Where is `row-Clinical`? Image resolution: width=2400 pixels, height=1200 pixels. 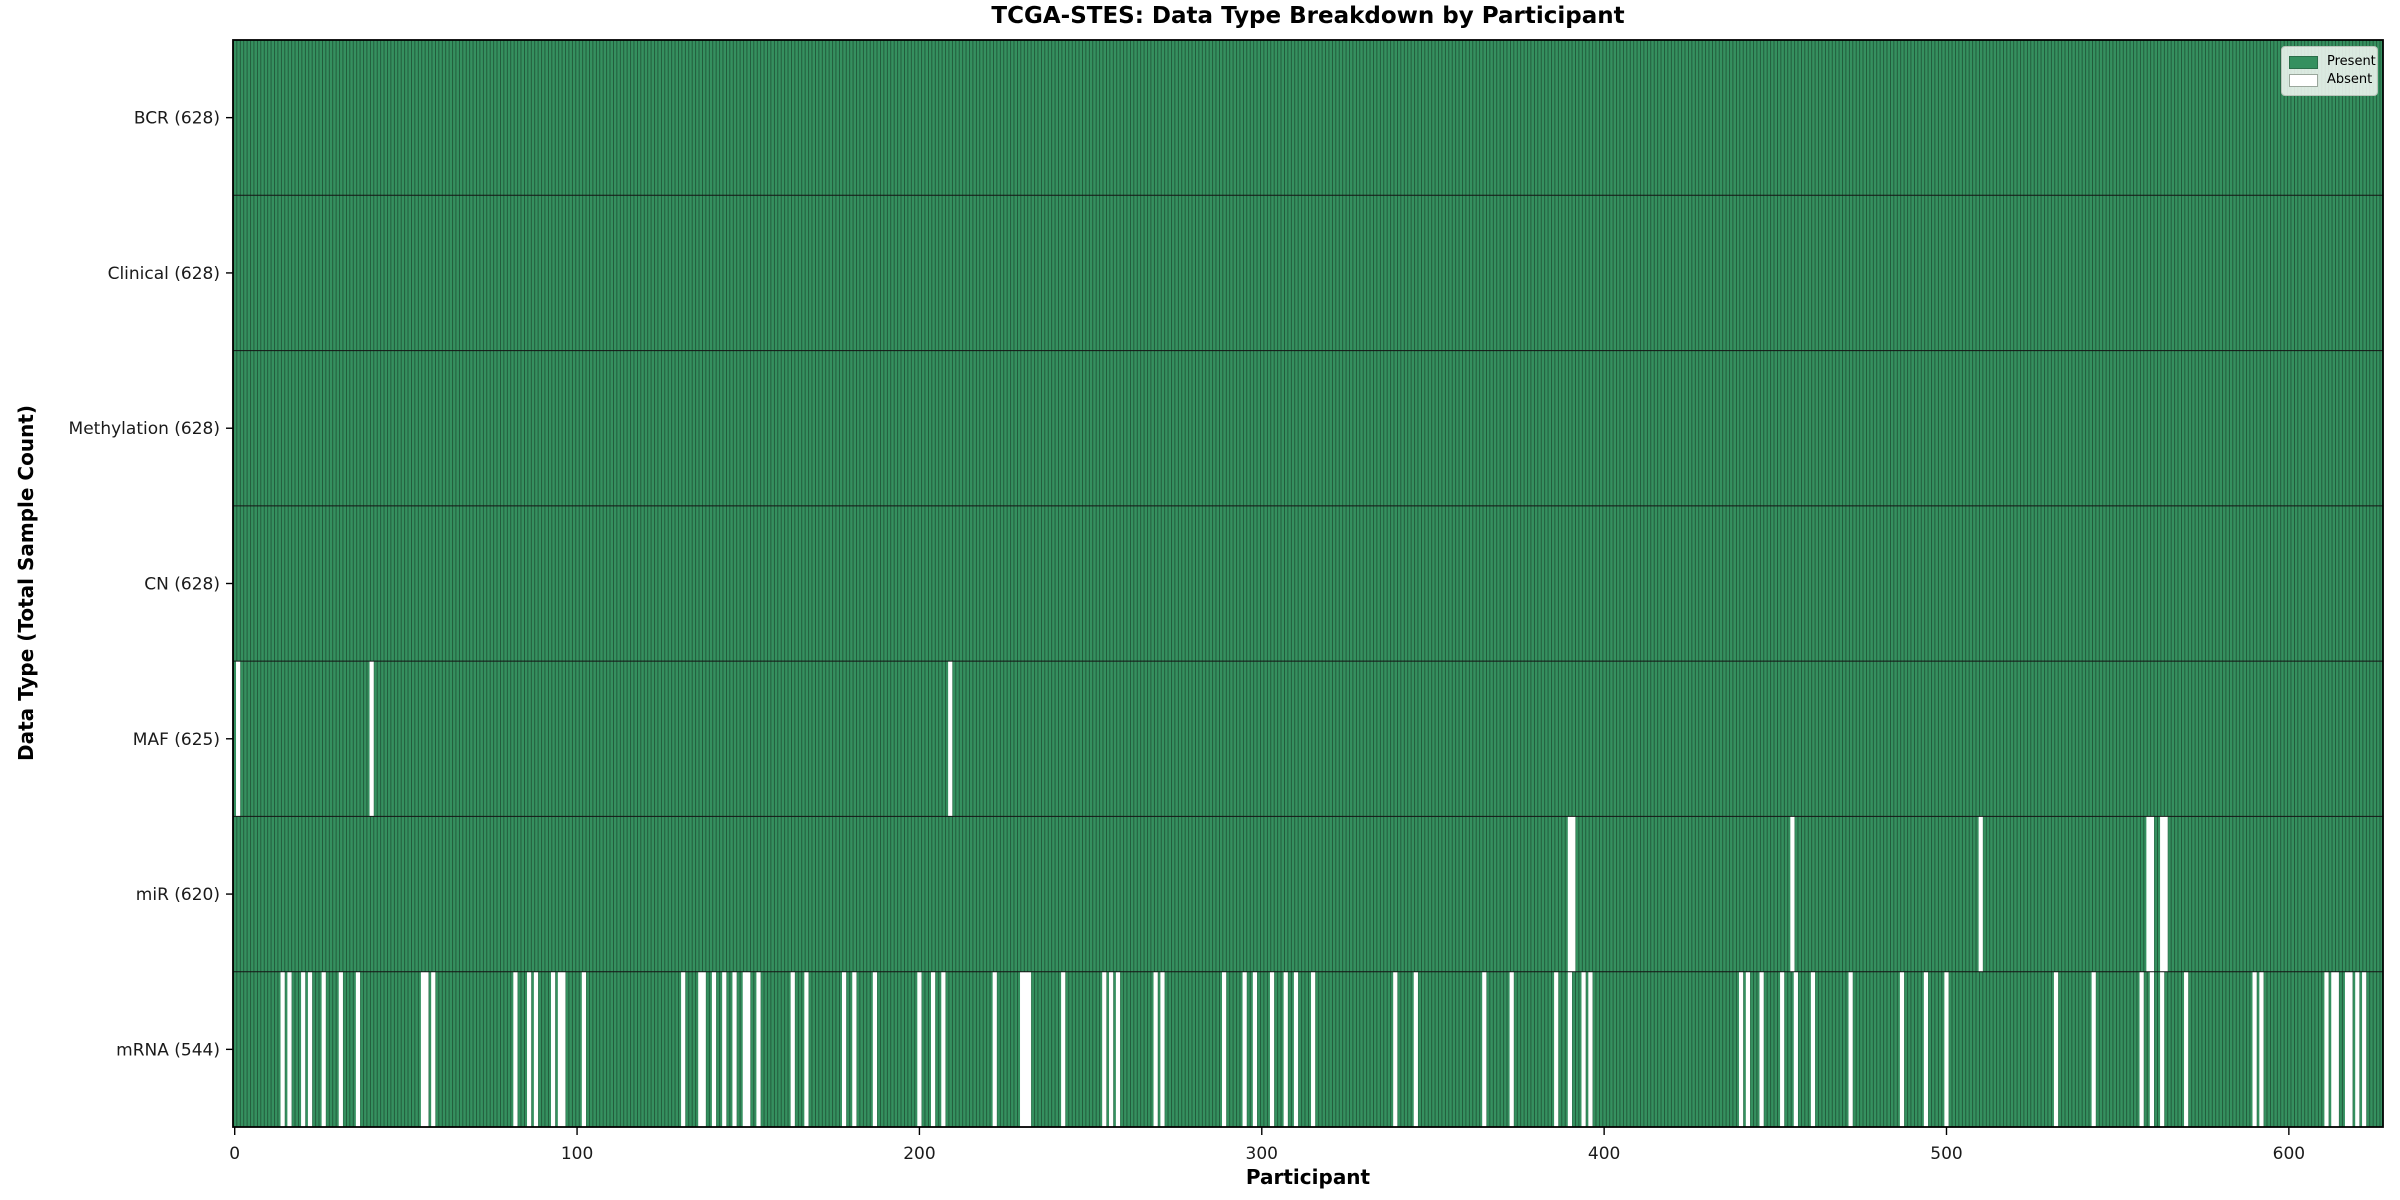 row-Clinical is located at coordinates (1308, 273).